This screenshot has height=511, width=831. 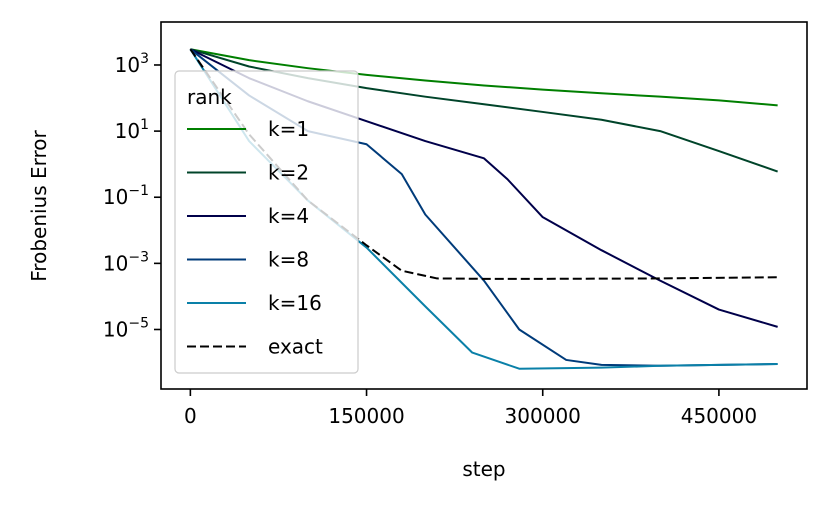 What do you see at coordinates (288, 260) in the screenshot?
I see `legend-label: k=8` at bounding box center [288, 260].